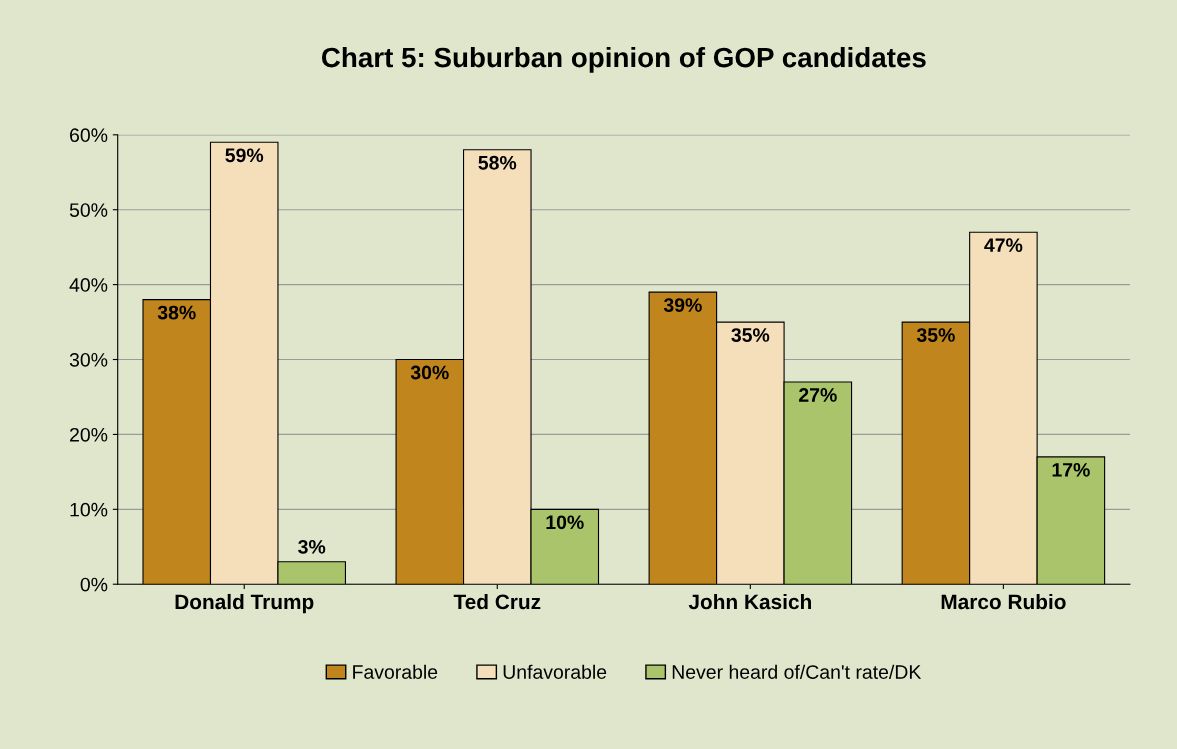 The image size is (1177, 749). What do you see at coordinates (89, 509) in the screenshot?
I see `y-tick-label: 10%` at bounding box center [89, 509].